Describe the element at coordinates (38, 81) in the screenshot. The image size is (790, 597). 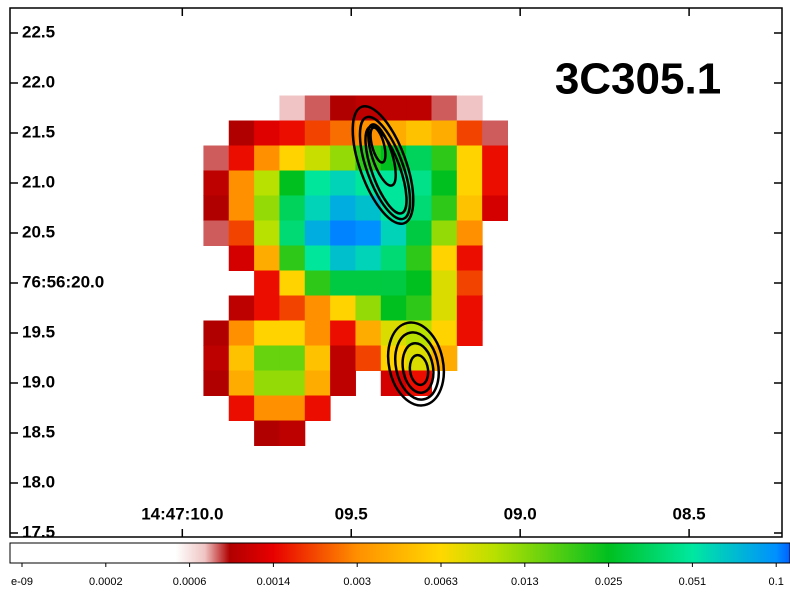
I see `y-tick-label: 22.0` at that location.